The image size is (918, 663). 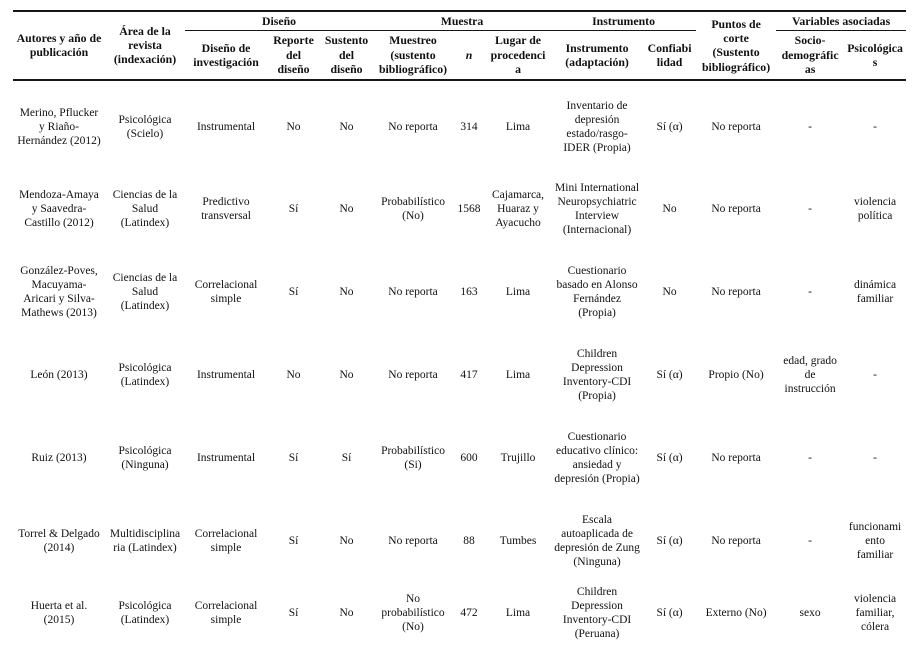 What do you see at coordinates (469, 291) in the screenshot?
I see `cell-n: 163` at bounding box center [469, 291].